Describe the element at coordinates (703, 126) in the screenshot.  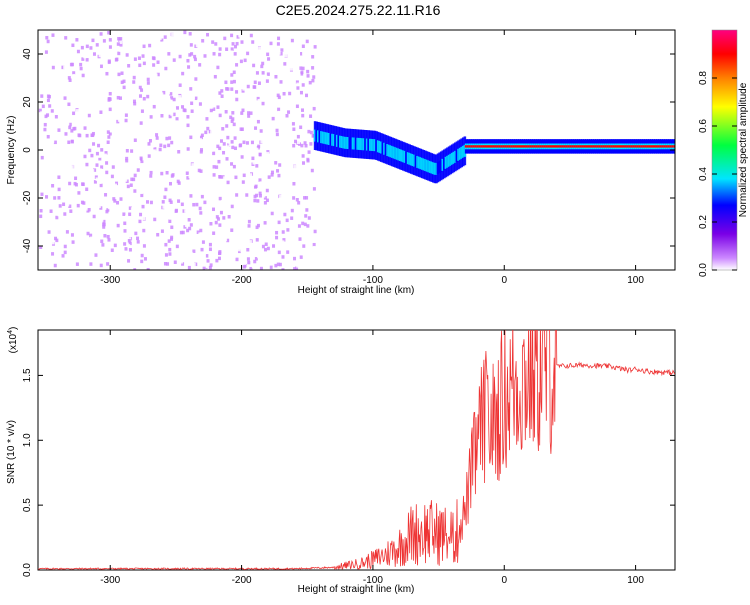
I see `colorbar-tick-label: 0.6` at that location.